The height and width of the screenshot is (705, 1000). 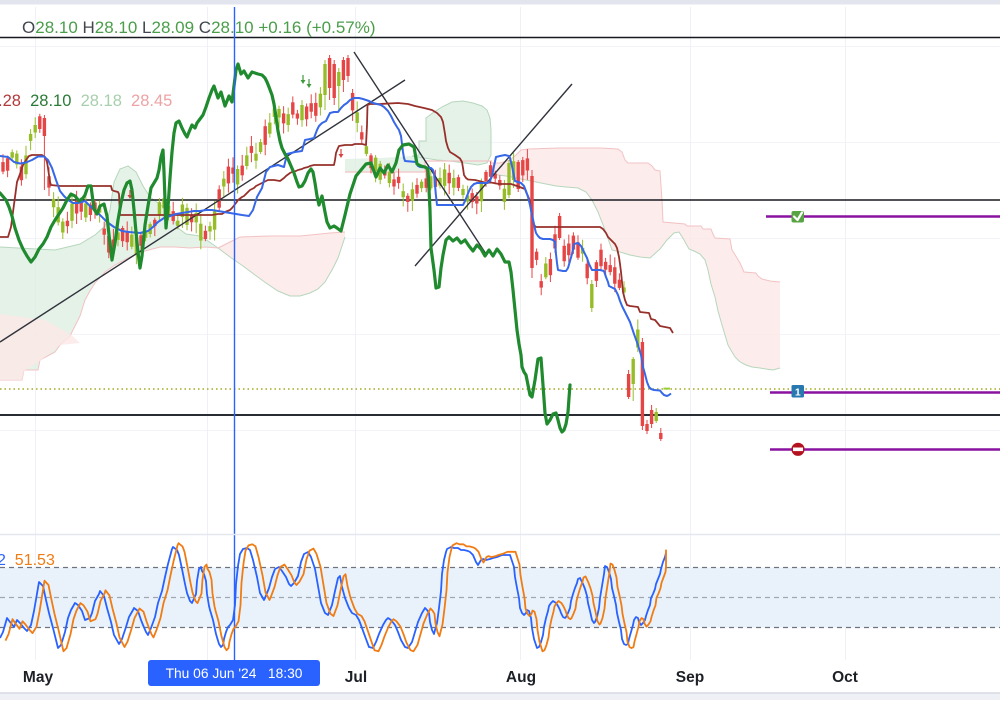 What do you see at coordinates (690, 677) in the screenshot?
I see `svg-text: Sep` at bounding box center [690, 677].